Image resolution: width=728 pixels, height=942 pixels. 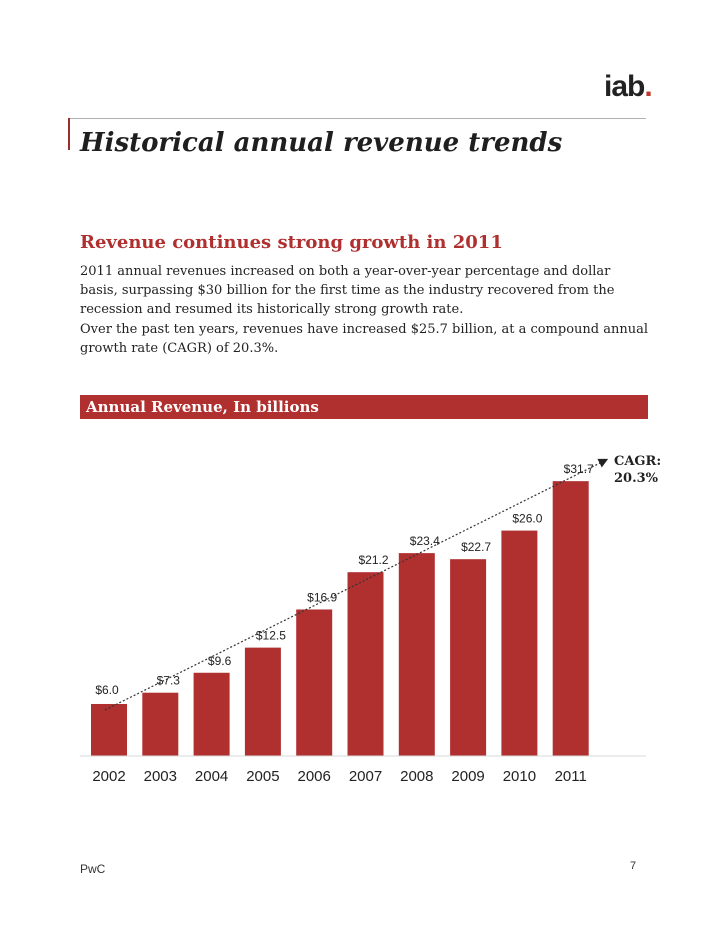 What do you see at coordinates (636, 478) in the screenshot?
I see `cagr-label-line2: 20.3%` at bounding box center [636, 478].